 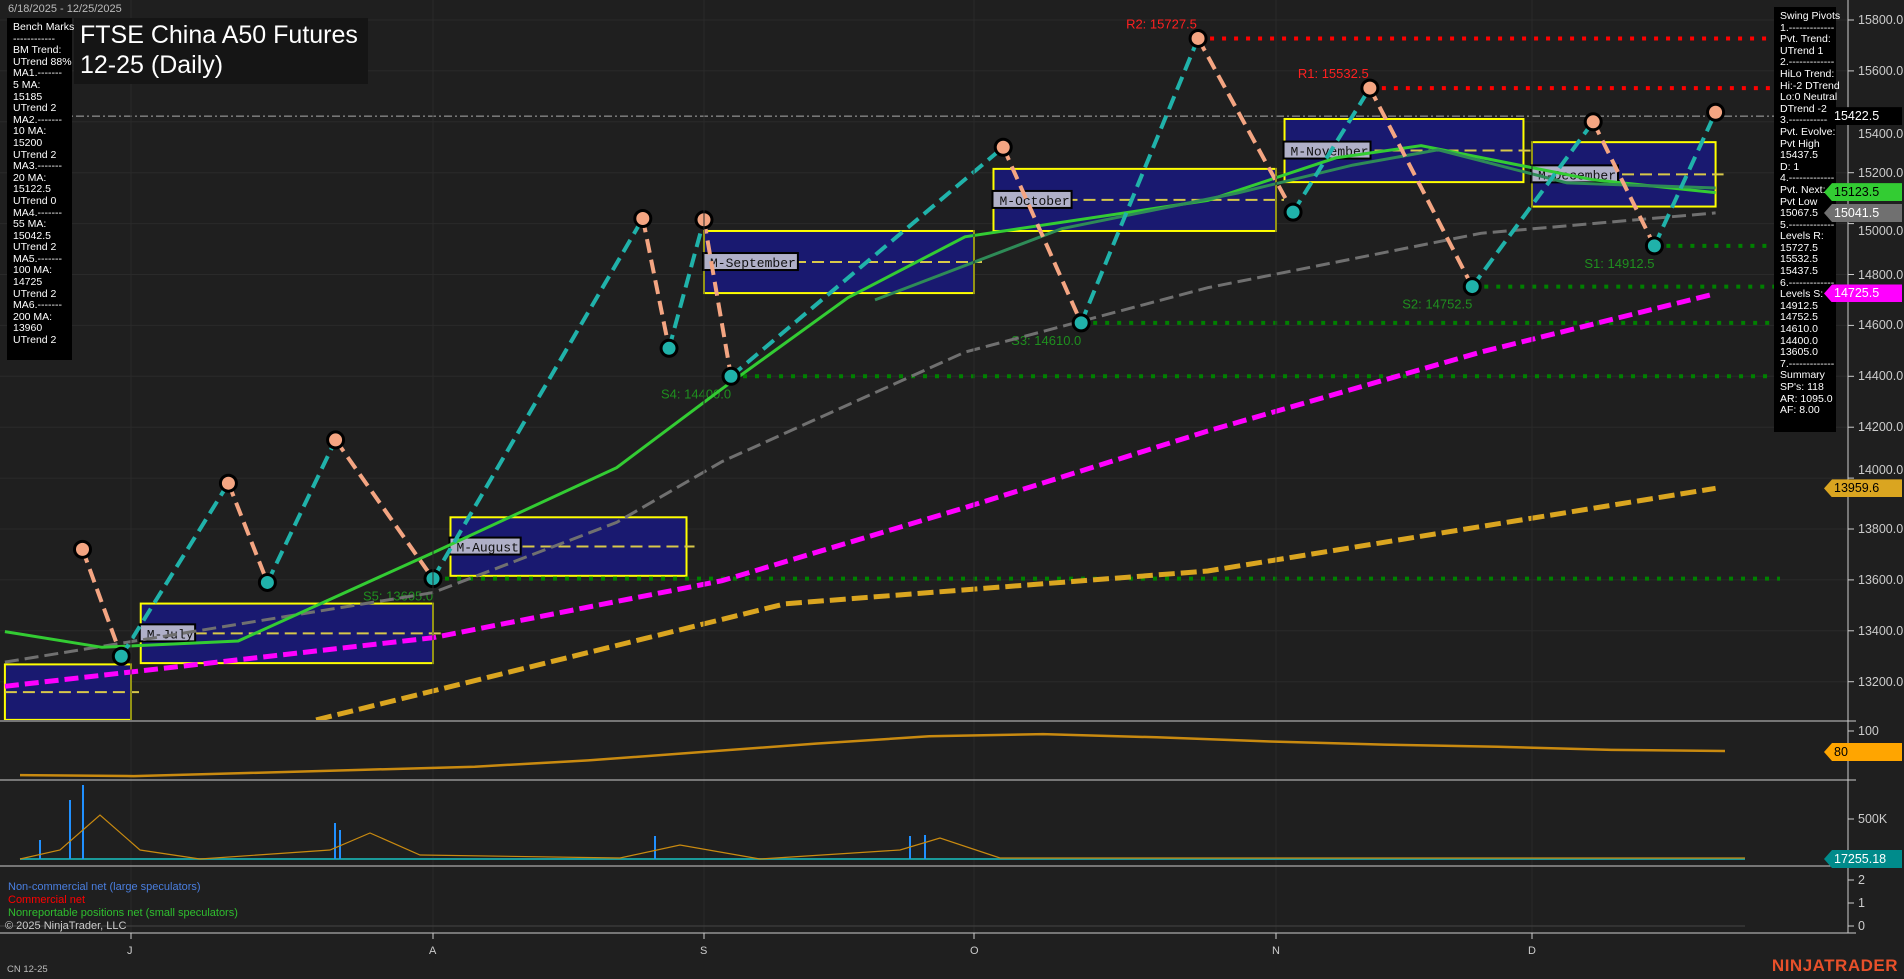 I want to click on monthly-box-label: M-August, so click(x=487, y=548).